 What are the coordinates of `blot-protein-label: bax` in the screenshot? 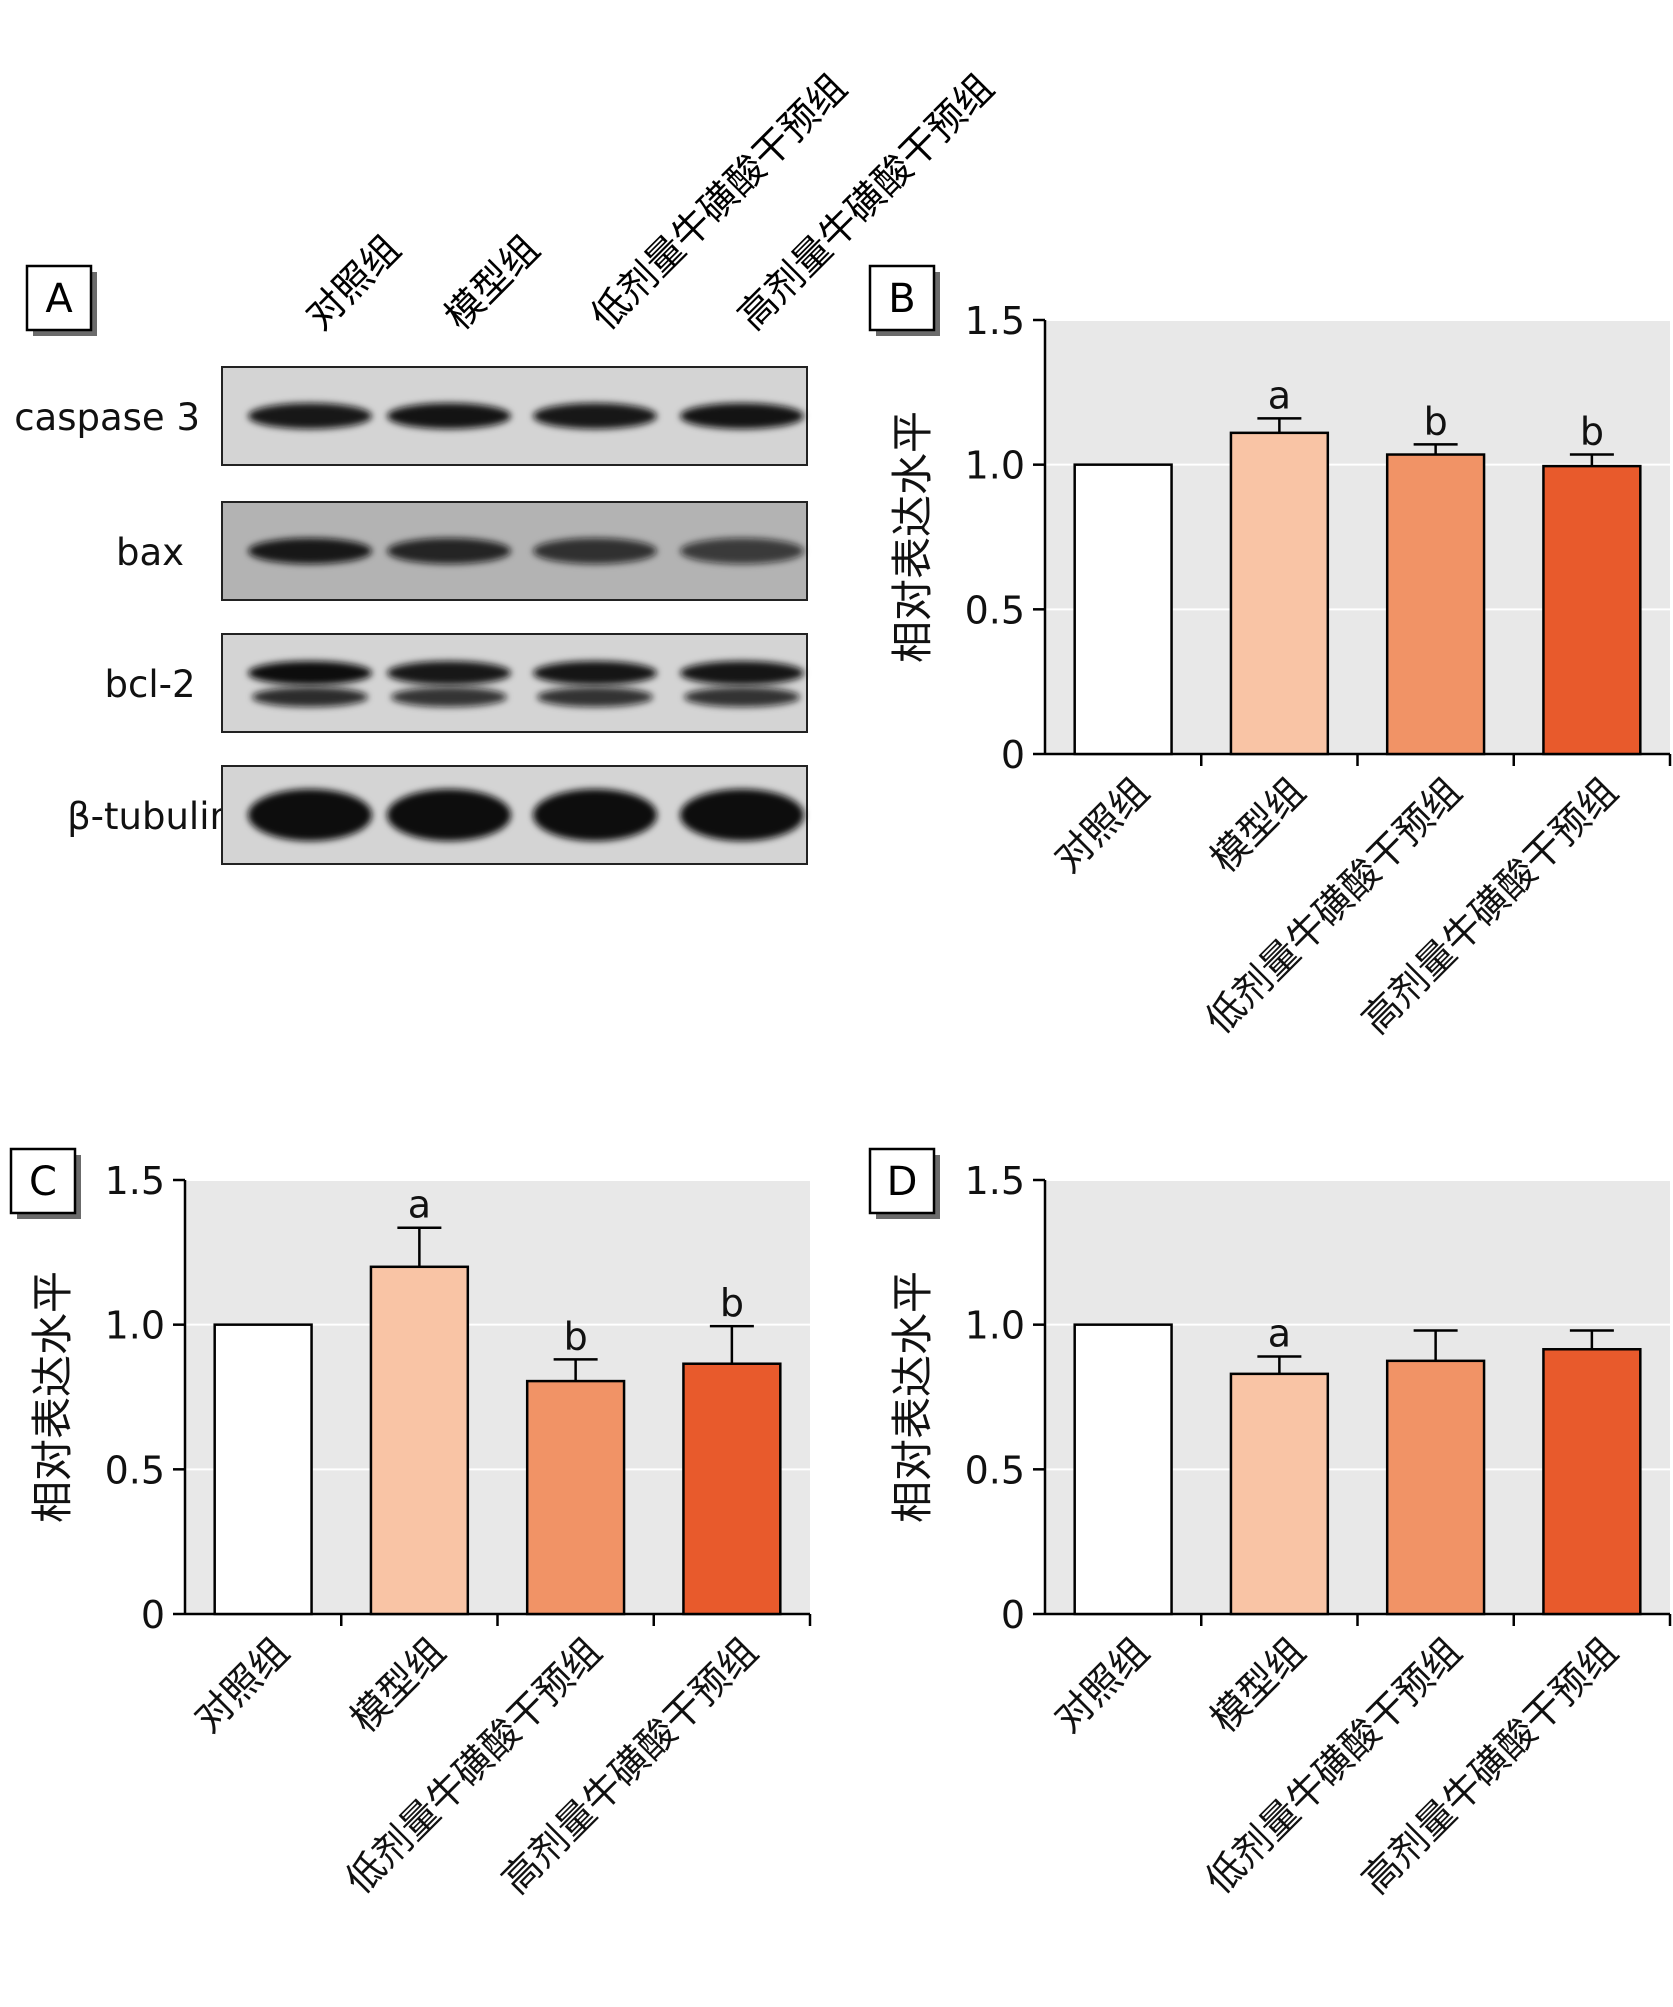 It's located at (150, 552).